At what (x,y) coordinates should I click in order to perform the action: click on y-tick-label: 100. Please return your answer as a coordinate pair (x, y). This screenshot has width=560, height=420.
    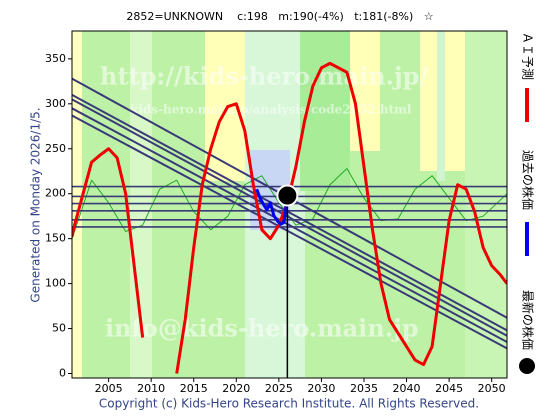
    Looking at the image, I should click on (55, 283).